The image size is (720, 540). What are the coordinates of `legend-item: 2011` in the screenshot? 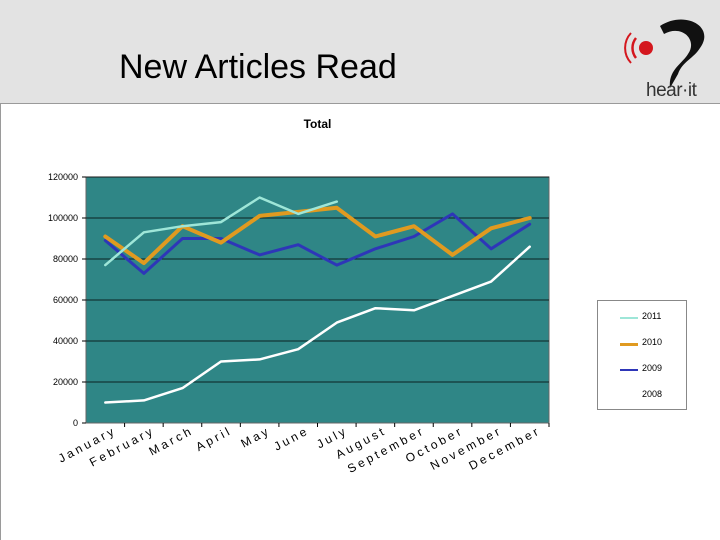 It's located at (642, 318).